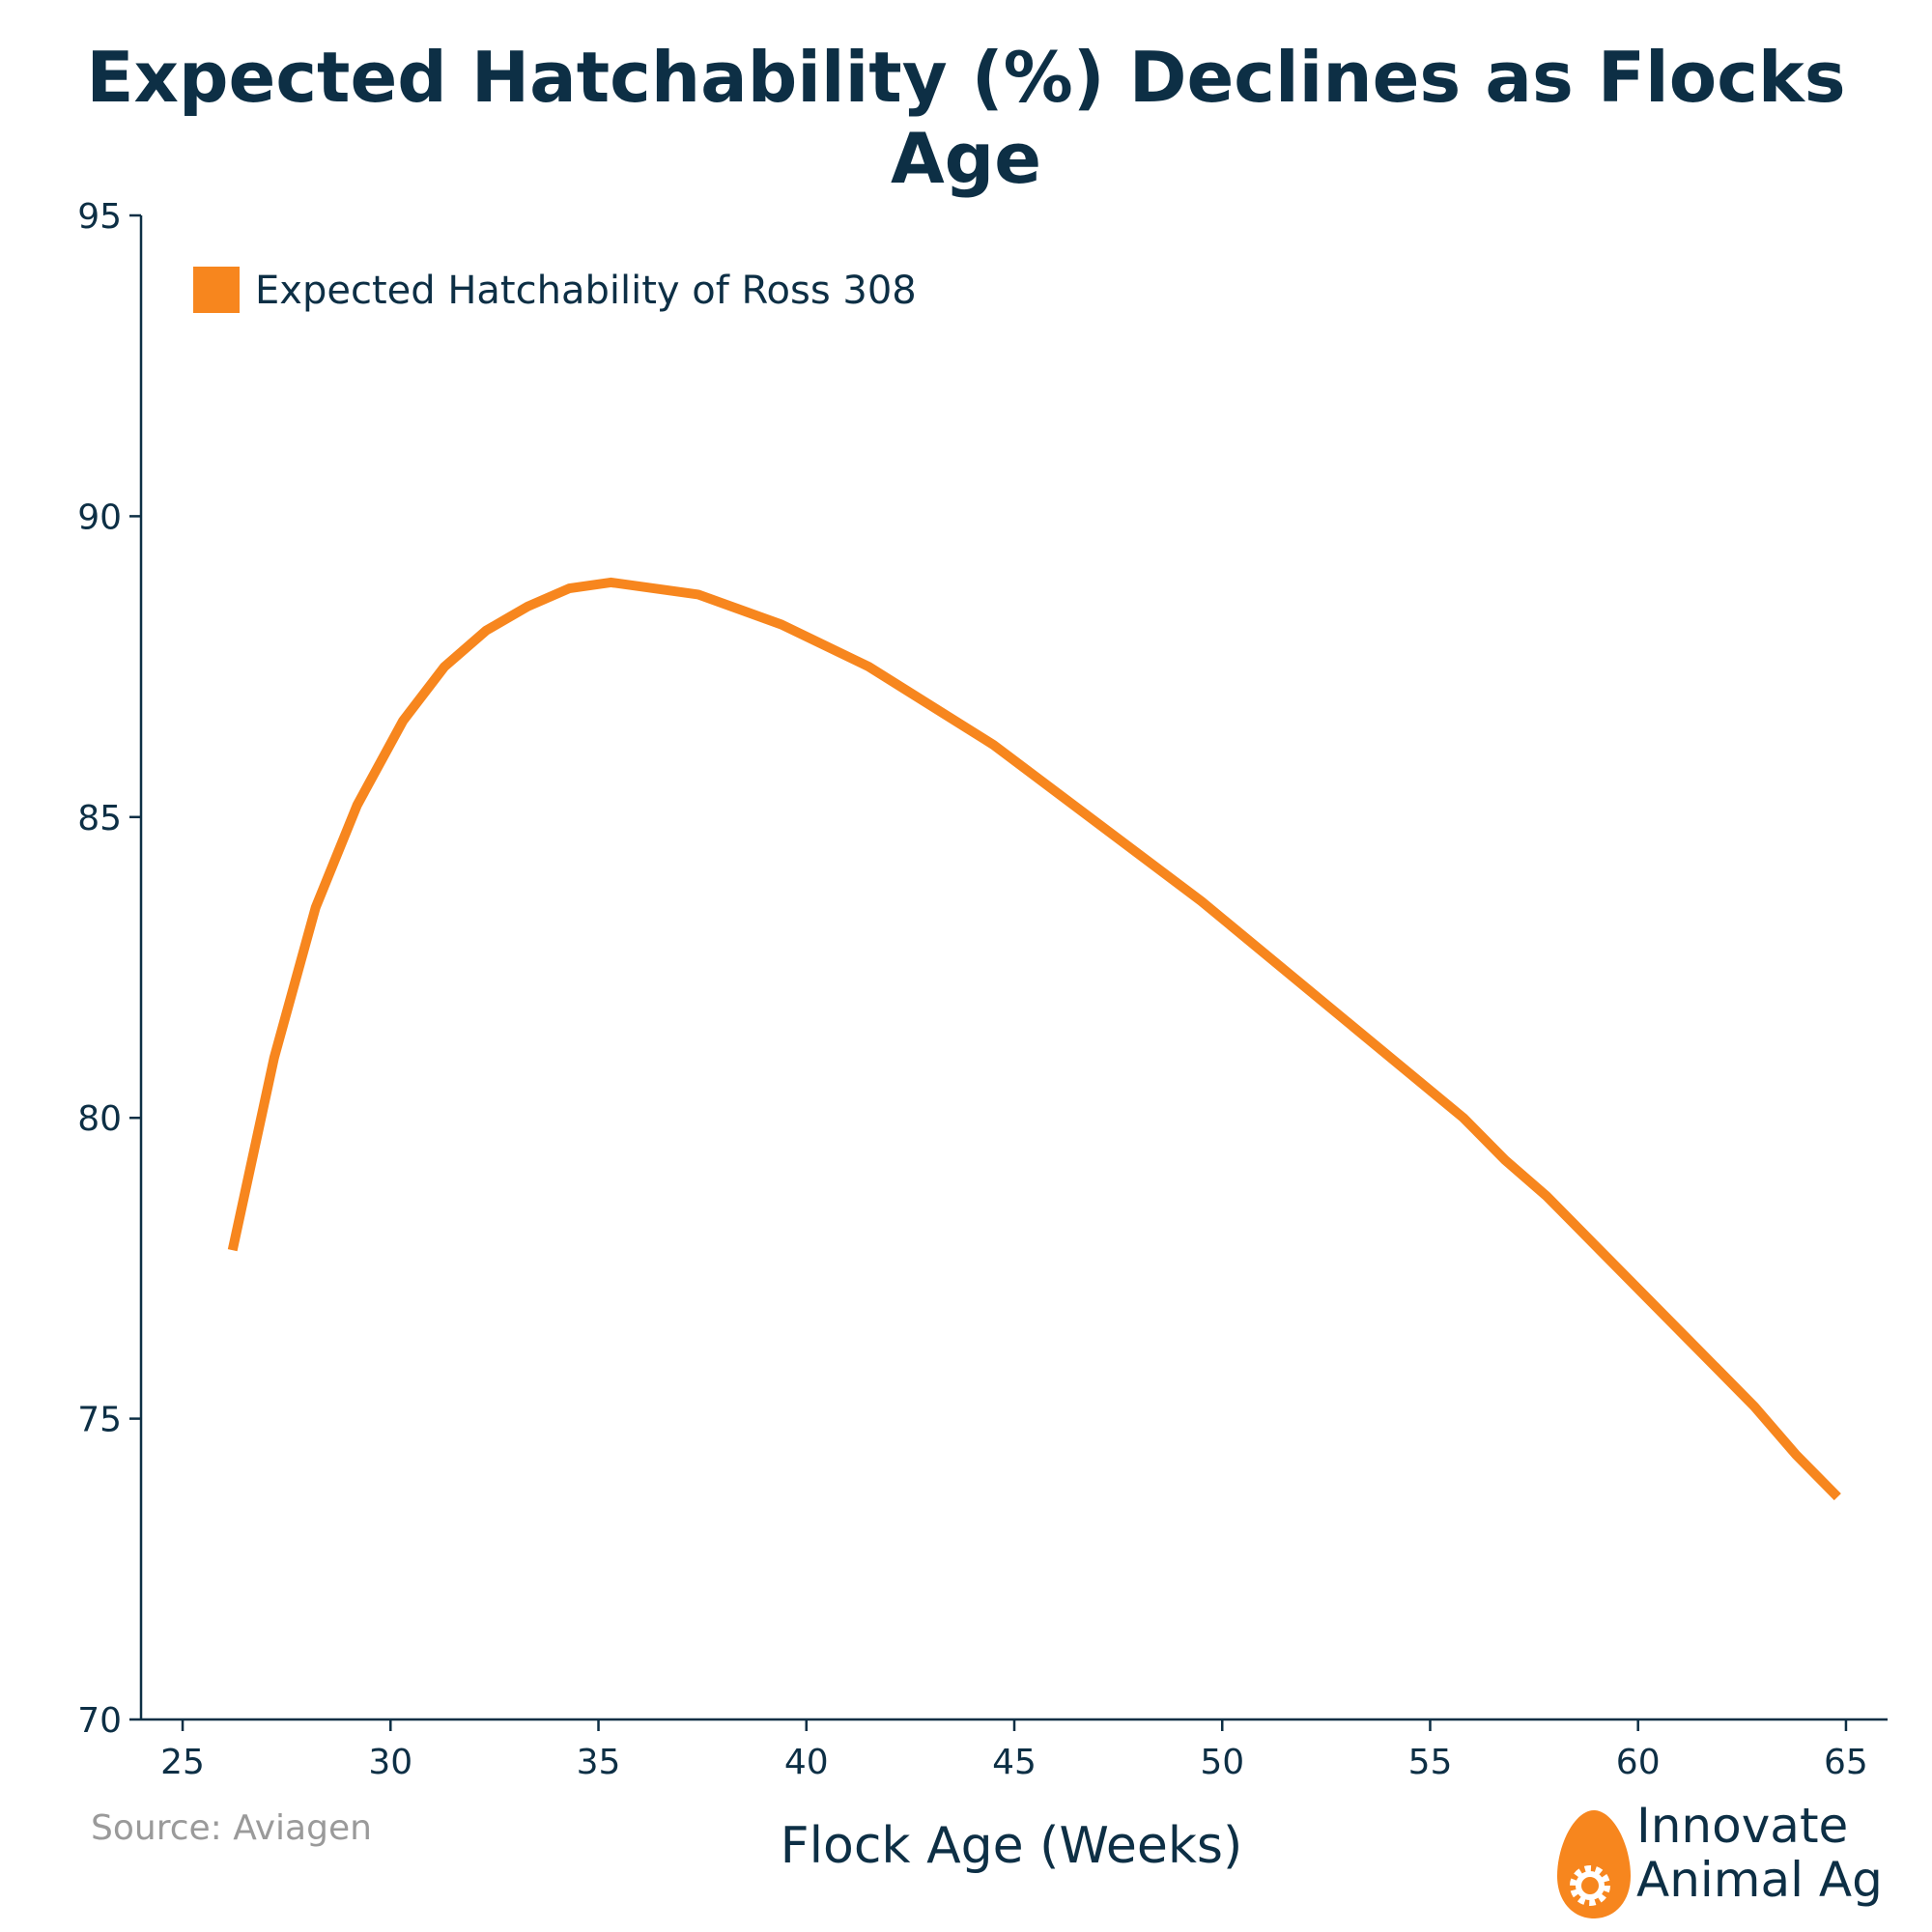  Describe the element at coordinates (599, 1762) in the screenshot. I see `x-tick-label: 35` at that location.